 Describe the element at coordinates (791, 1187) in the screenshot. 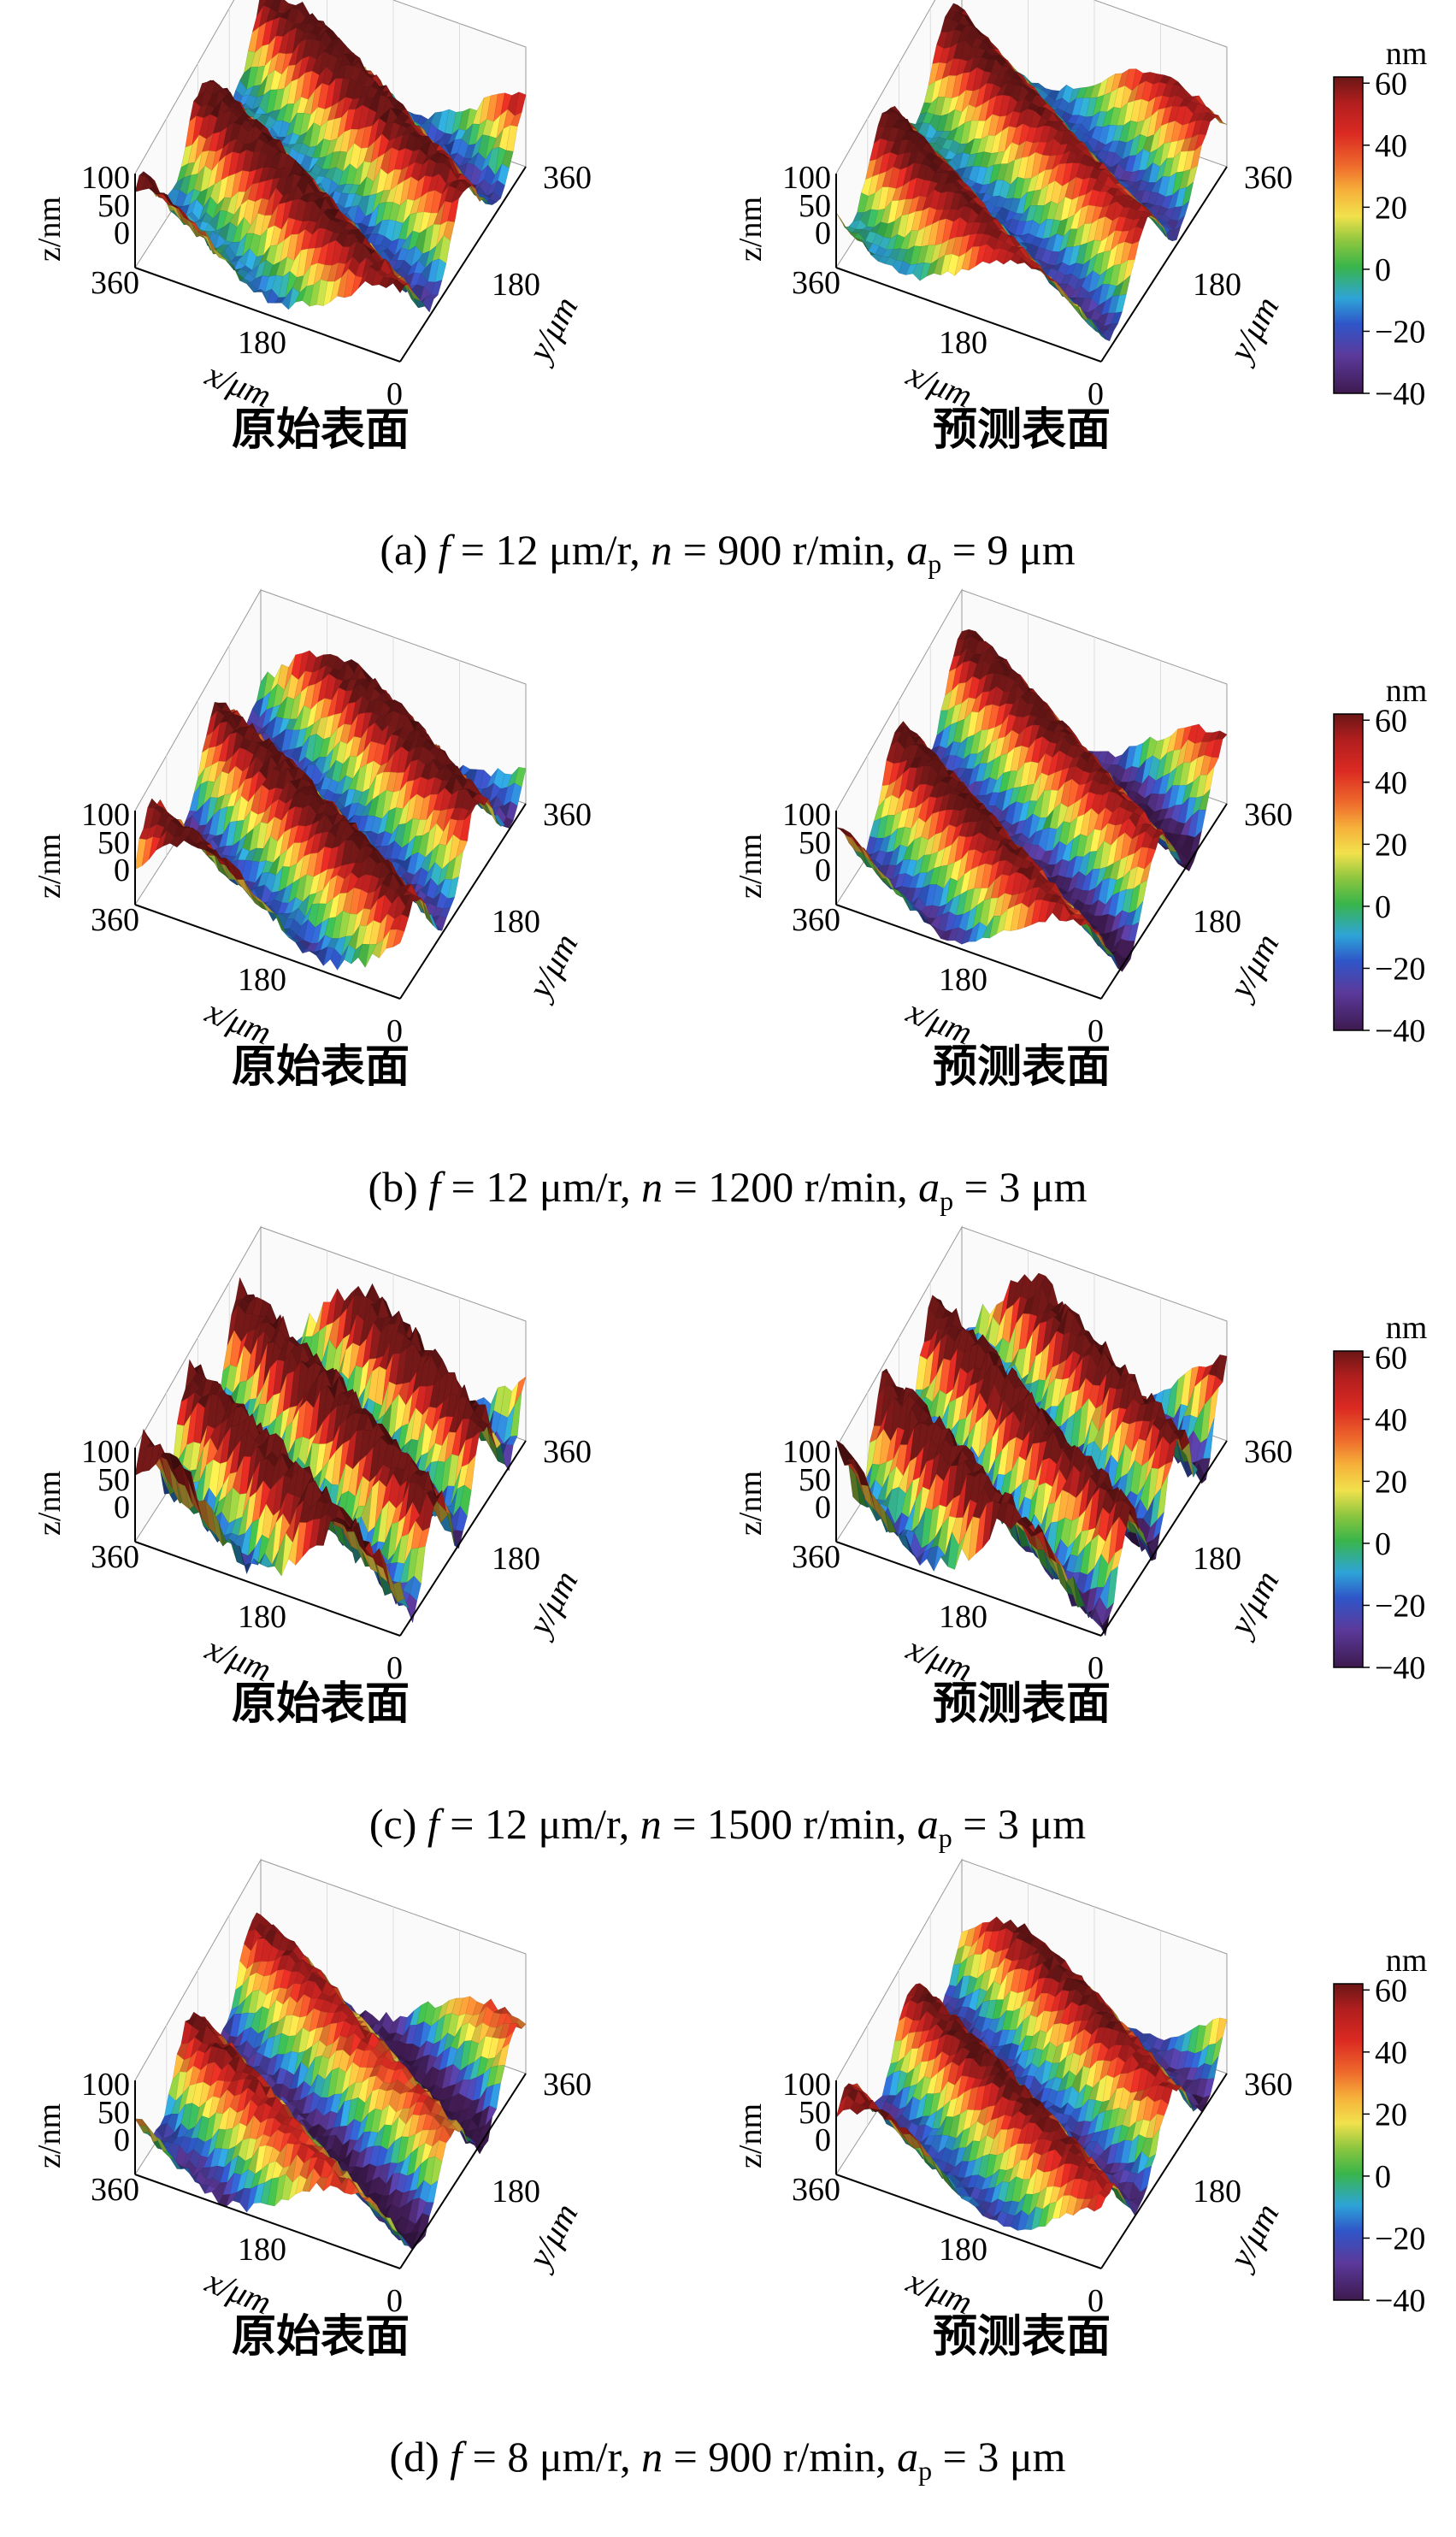

I see `caption-n-value: = 1200 r/min,` at that location.